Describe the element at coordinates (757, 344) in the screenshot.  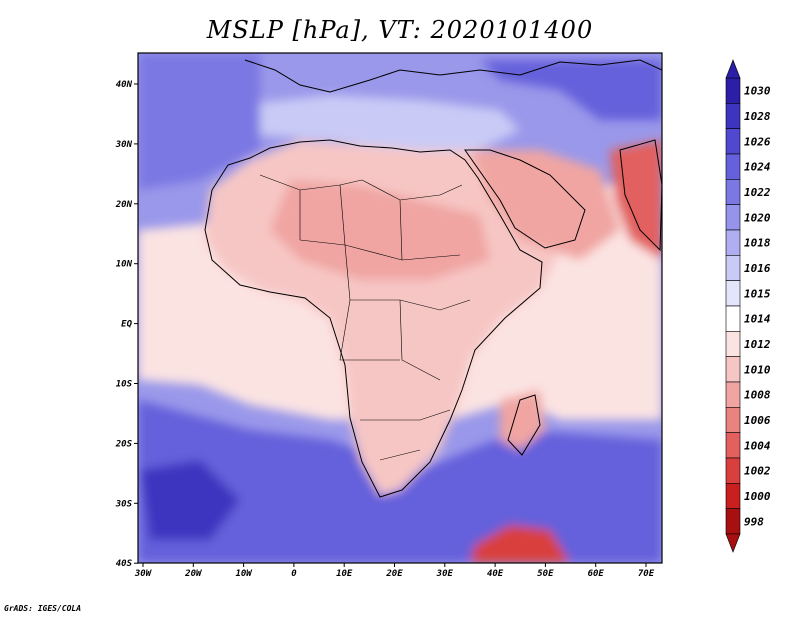
I see `colorbar-label: 1012` at that location.